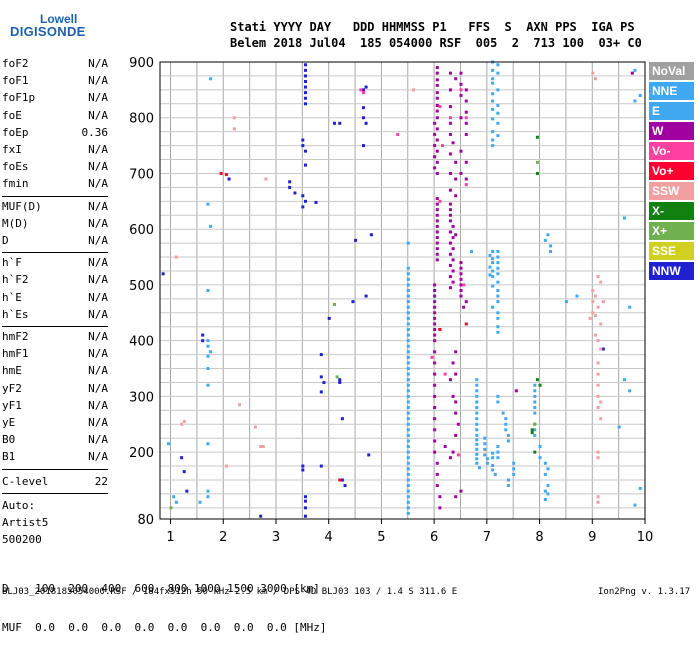  Describe the element at coordinates (55, 184) in the screenshot. I see `param-row: fmin N/A` at that location.